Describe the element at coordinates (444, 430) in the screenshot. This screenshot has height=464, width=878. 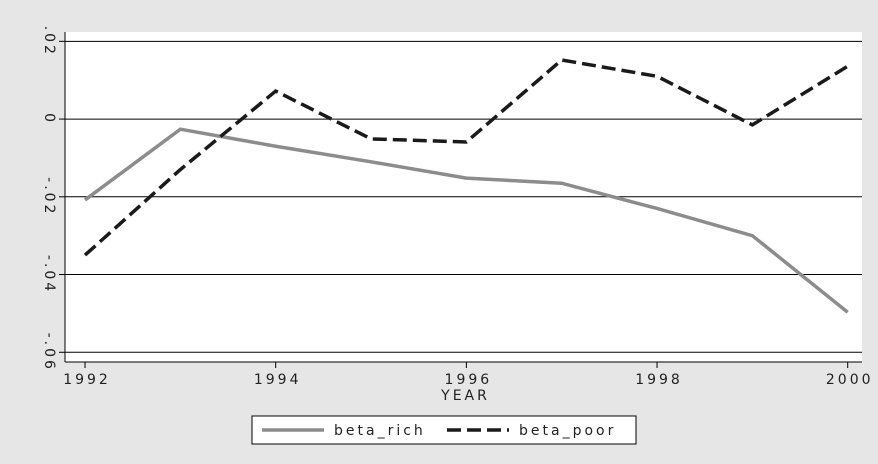
I see `legend: beta_rich beta_poor` at that location.